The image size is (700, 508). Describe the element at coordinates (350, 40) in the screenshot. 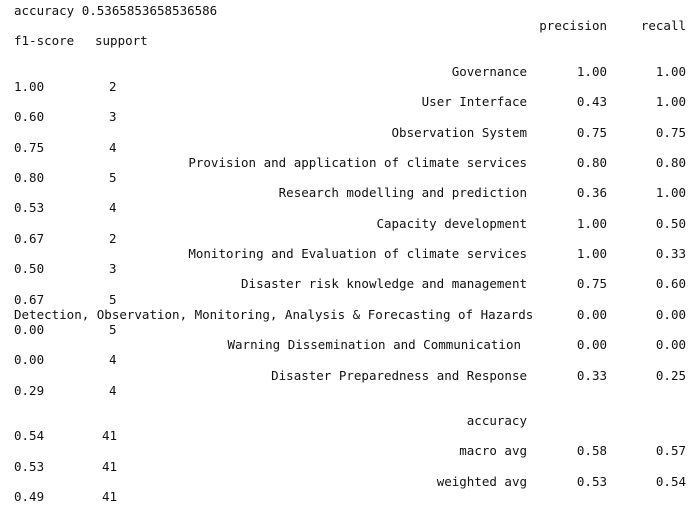

I see `header-row-wrap: f1-score support` at that location.